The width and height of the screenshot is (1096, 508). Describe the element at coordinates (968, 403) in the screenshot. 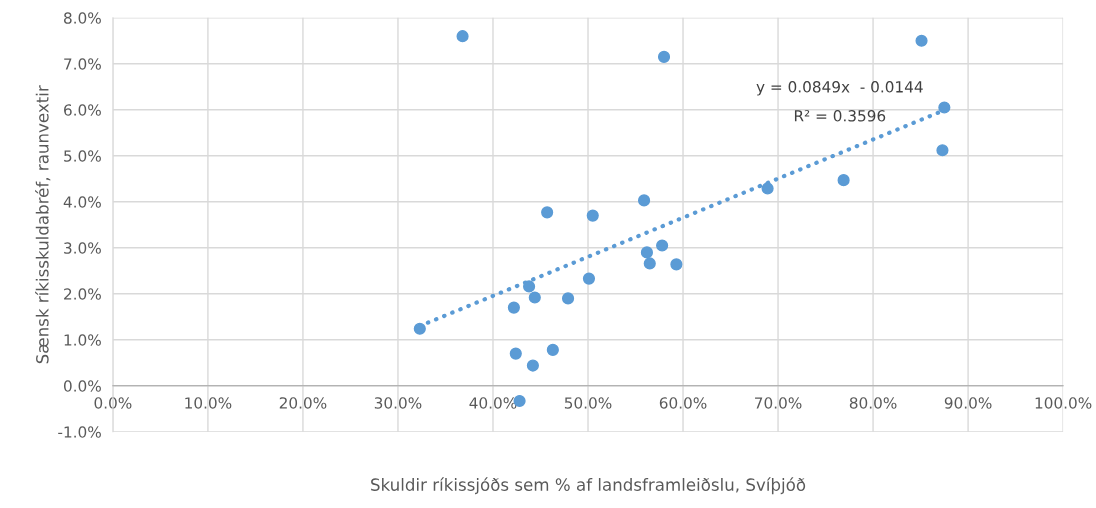

I see `x-tick-label: 90.0%` at that location.